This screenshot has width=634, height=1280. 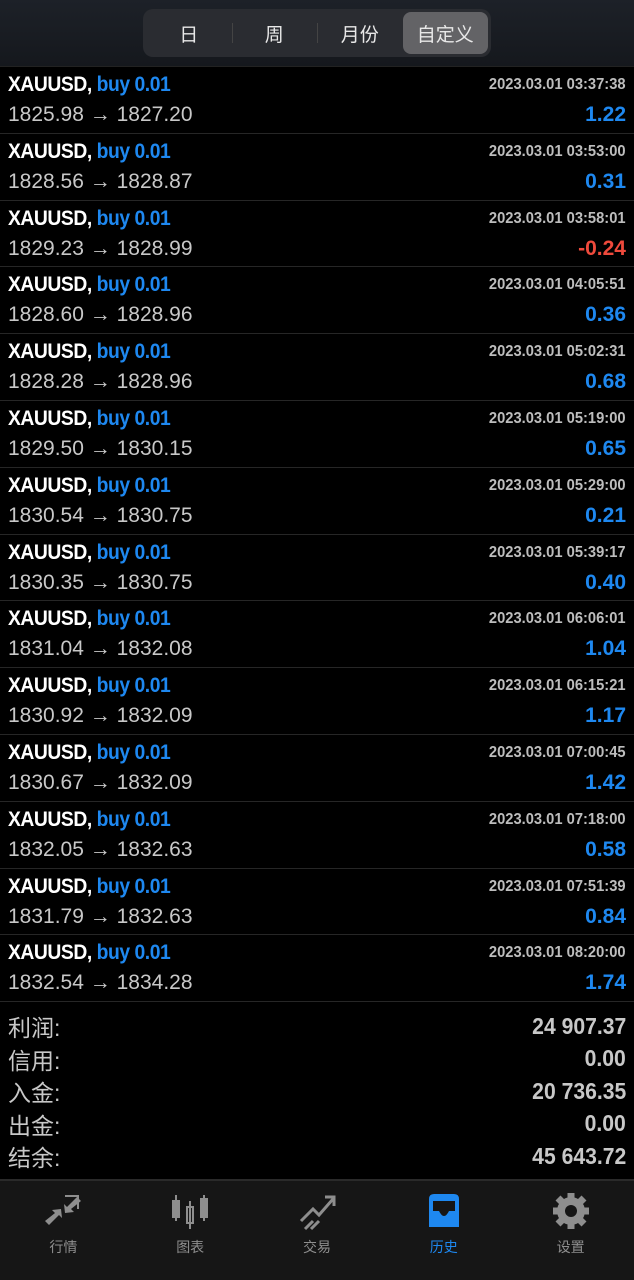 I want to click on close-price: 1830.15, so click(x=154, y=448).